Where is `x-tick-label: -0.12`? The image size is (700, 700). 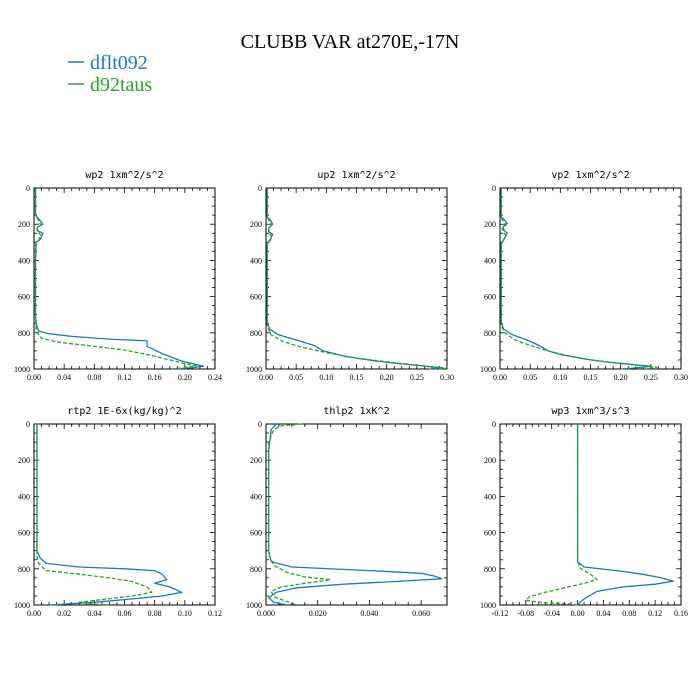 x-tick-label: -0.12 is located at coordinates (500, 613).